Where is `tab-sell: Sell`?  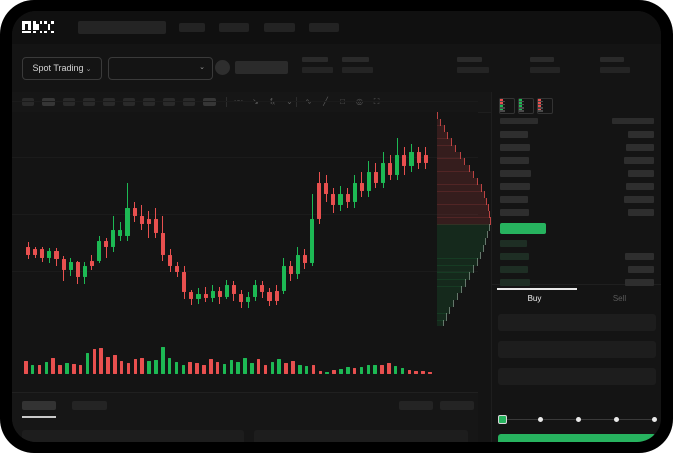
tab-sell: Sell is located at coordinates (619, 298).